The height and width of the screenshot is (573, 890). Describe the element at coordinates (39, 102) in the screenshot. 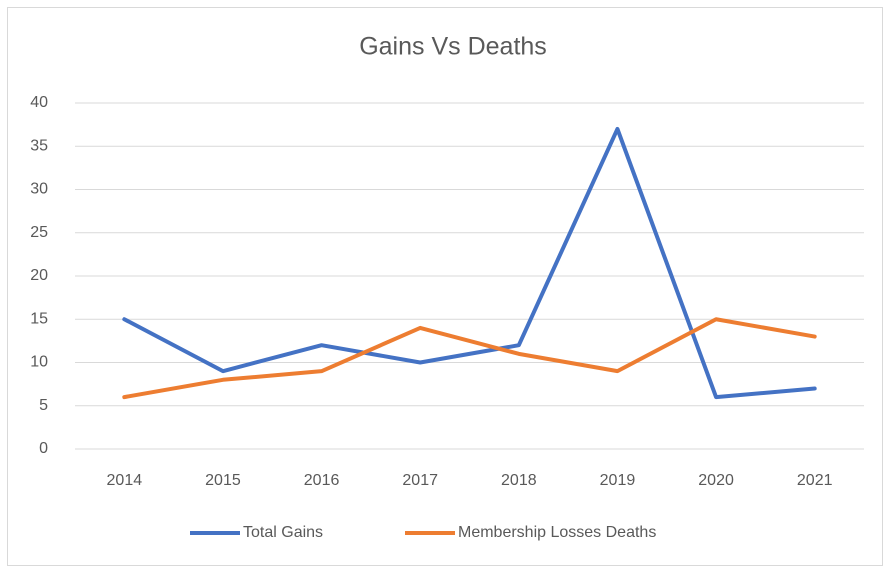

I see `y-tick-label: 40` at that location.